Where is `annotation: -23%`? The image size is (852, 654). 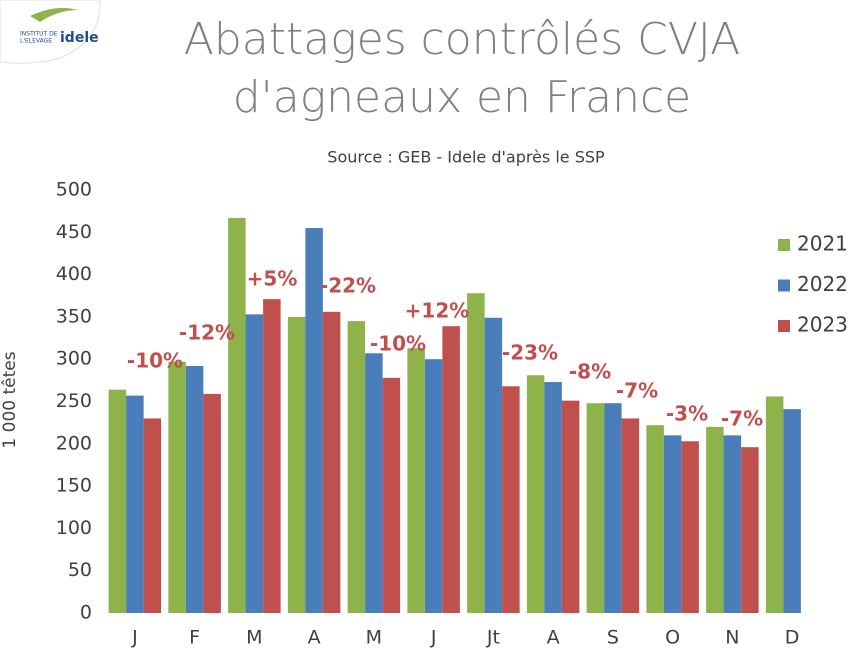 annotation: -23% is located at coordinates (530, 353).